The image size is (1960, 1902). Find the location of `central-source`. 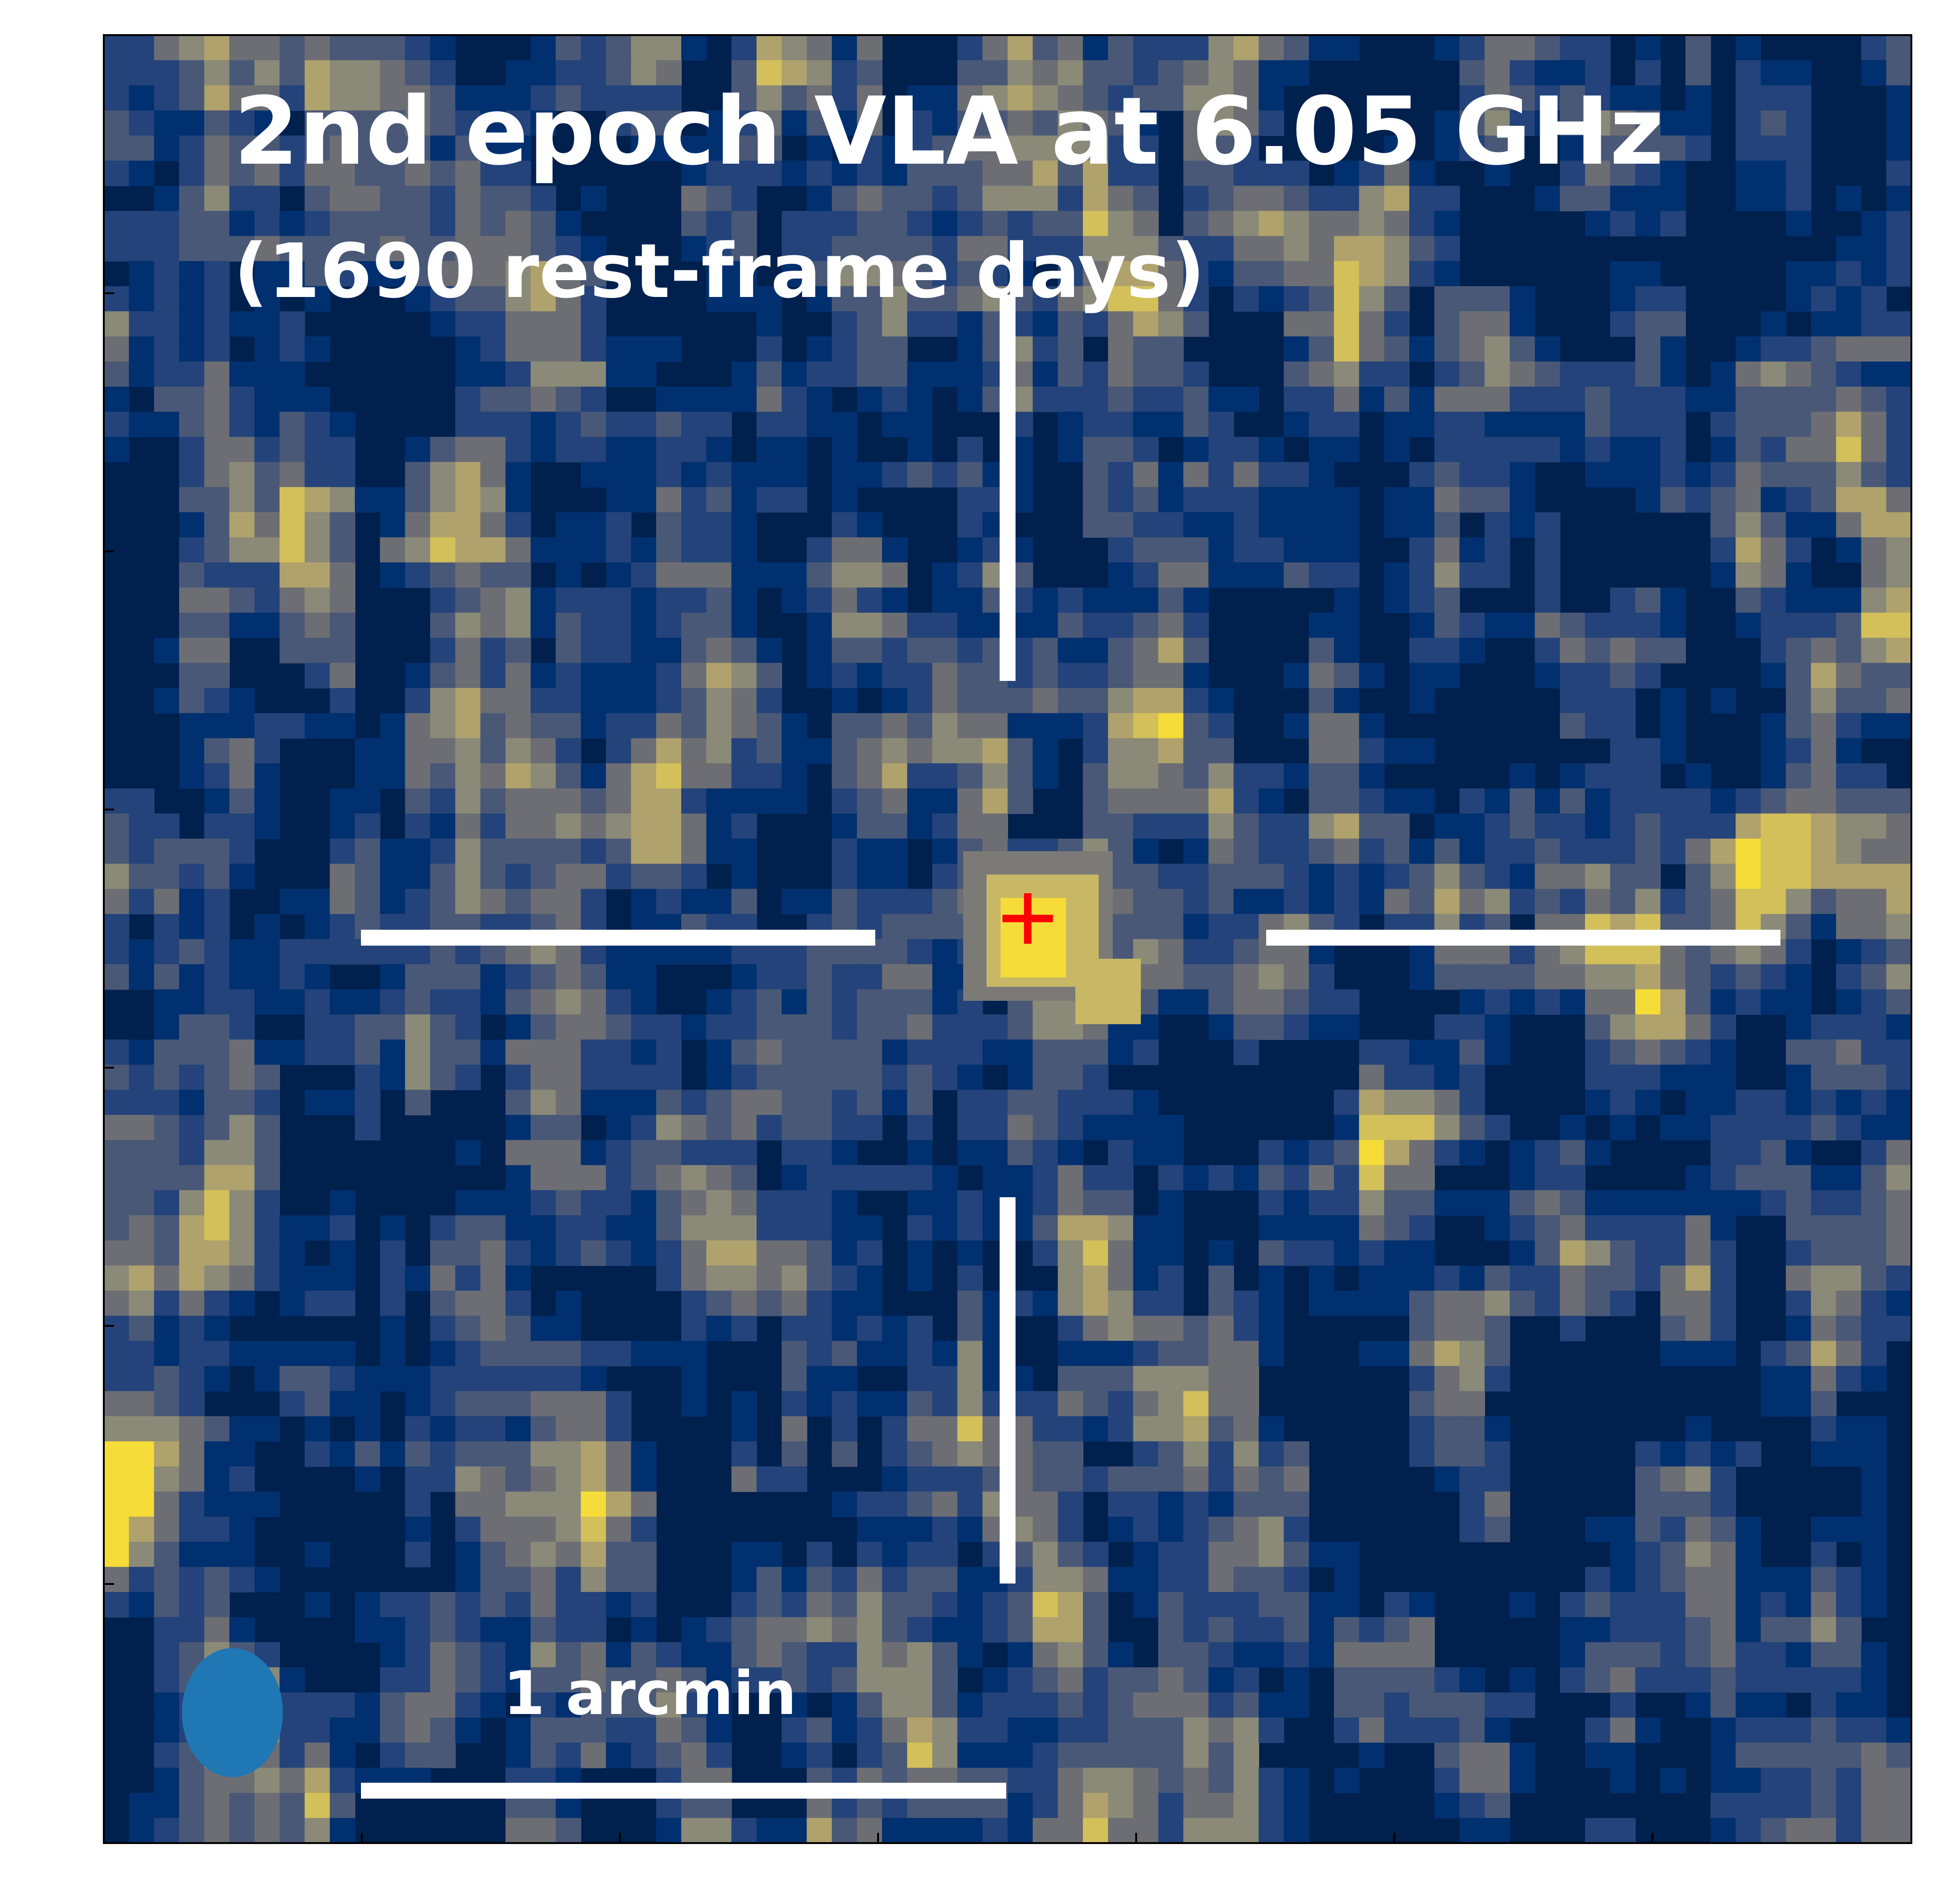

central-source is located at coordinates (1052, 937).